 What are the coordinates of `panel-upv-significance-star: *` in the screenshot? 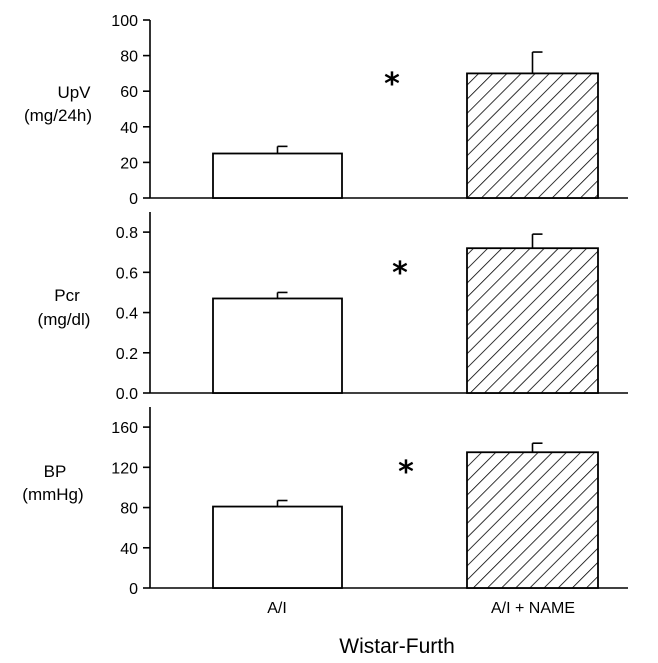 It's located at (392, 84).